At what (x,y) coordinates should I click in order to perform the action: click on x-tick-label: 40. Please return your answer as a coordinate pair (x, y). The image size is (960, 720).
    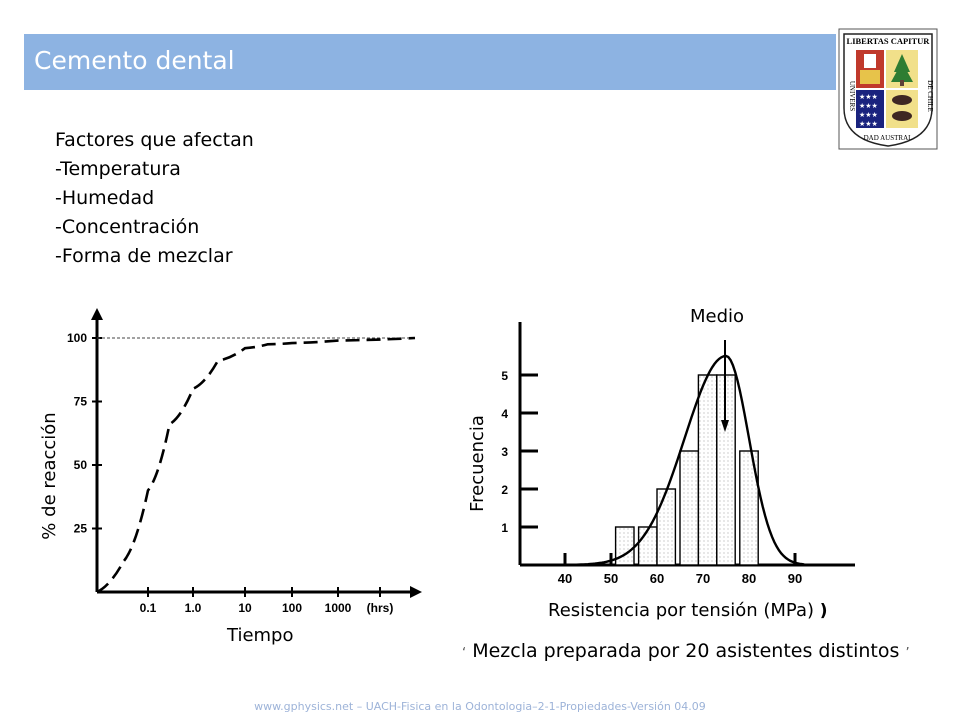
    Looking at the image, I should click on (565, 578).